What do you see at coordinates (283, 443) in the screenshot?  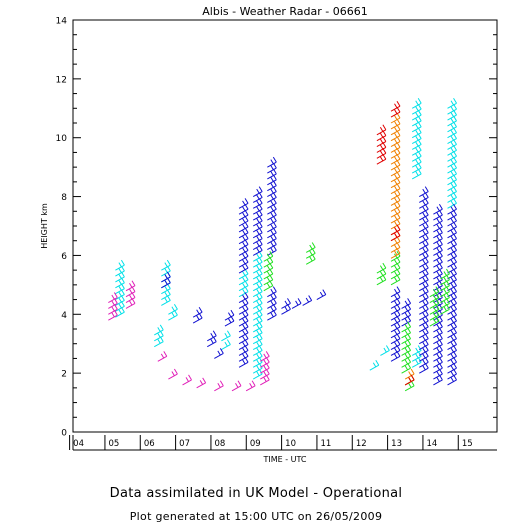 I see `x-axis: 04 05 06 07 08 09 10 11 12 13 14 15` at bounding box center [283, 443].